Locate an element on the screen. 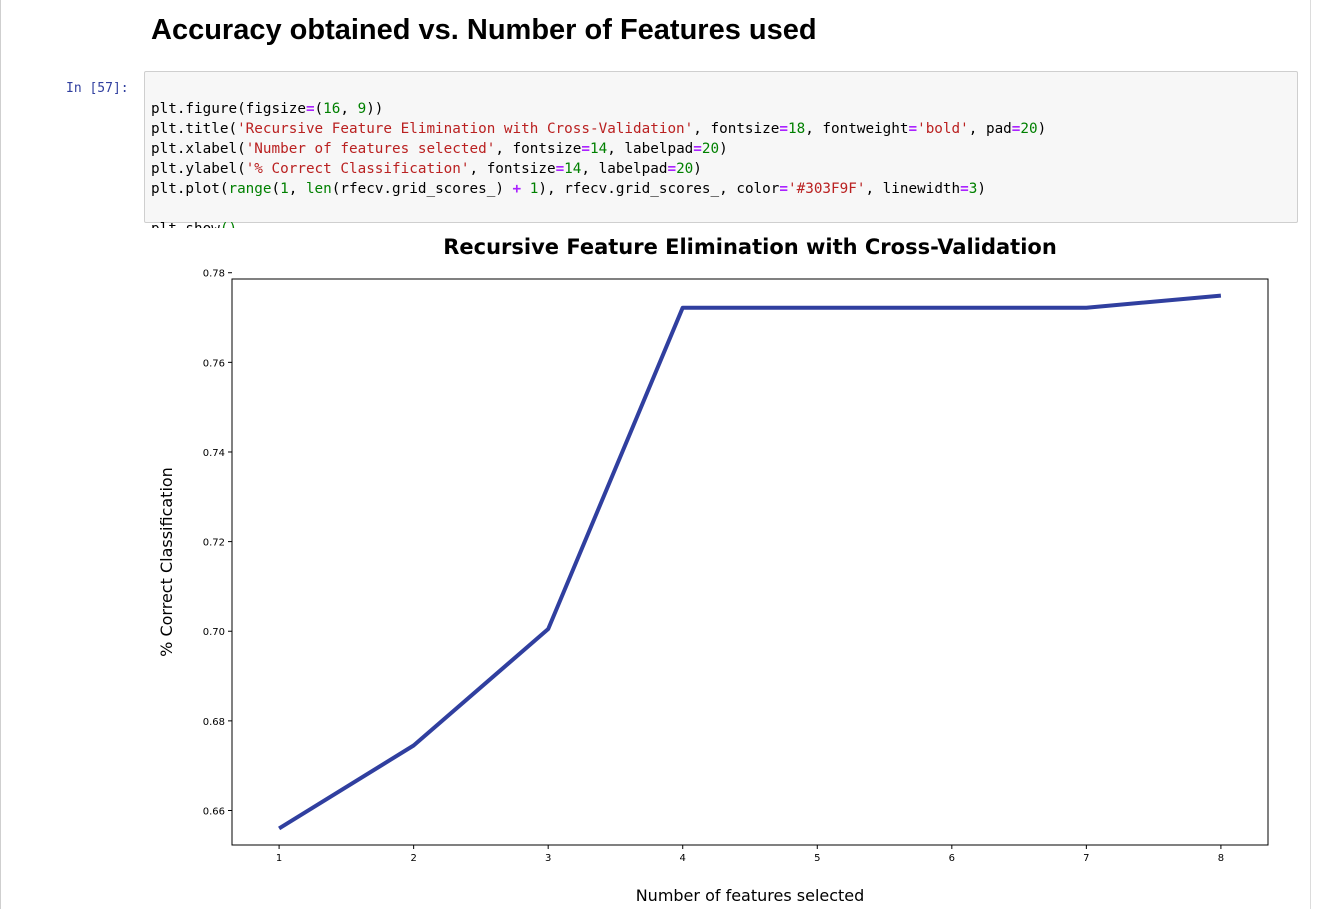 The image size is (1320, 909). code-token: plt.ylabel( is located at coordinates (198, 169).